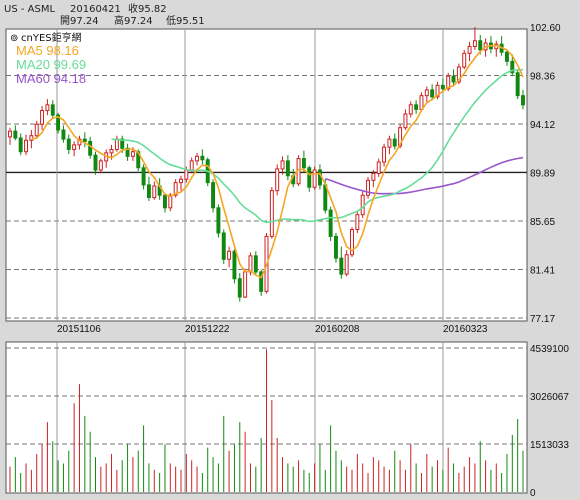 This screenshot has height=500, width=580. What do you see at coordinates (424, 175) in the screenshot?
I see `ma60-line` at bounding box center [424, 175].